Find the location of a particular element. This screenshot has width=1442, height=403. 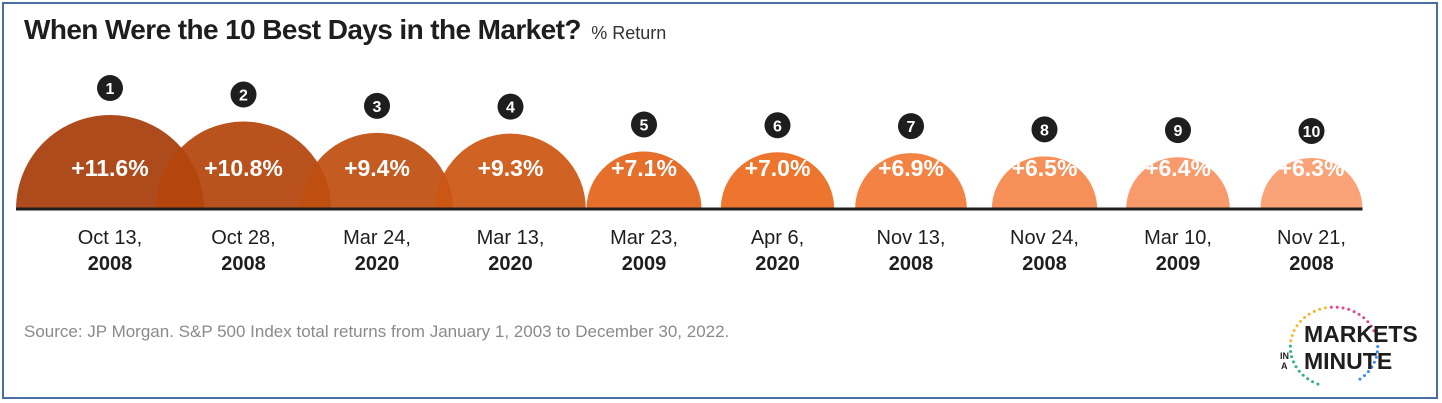

chart-subtitle: % Return is located at coordinates (629, 33).